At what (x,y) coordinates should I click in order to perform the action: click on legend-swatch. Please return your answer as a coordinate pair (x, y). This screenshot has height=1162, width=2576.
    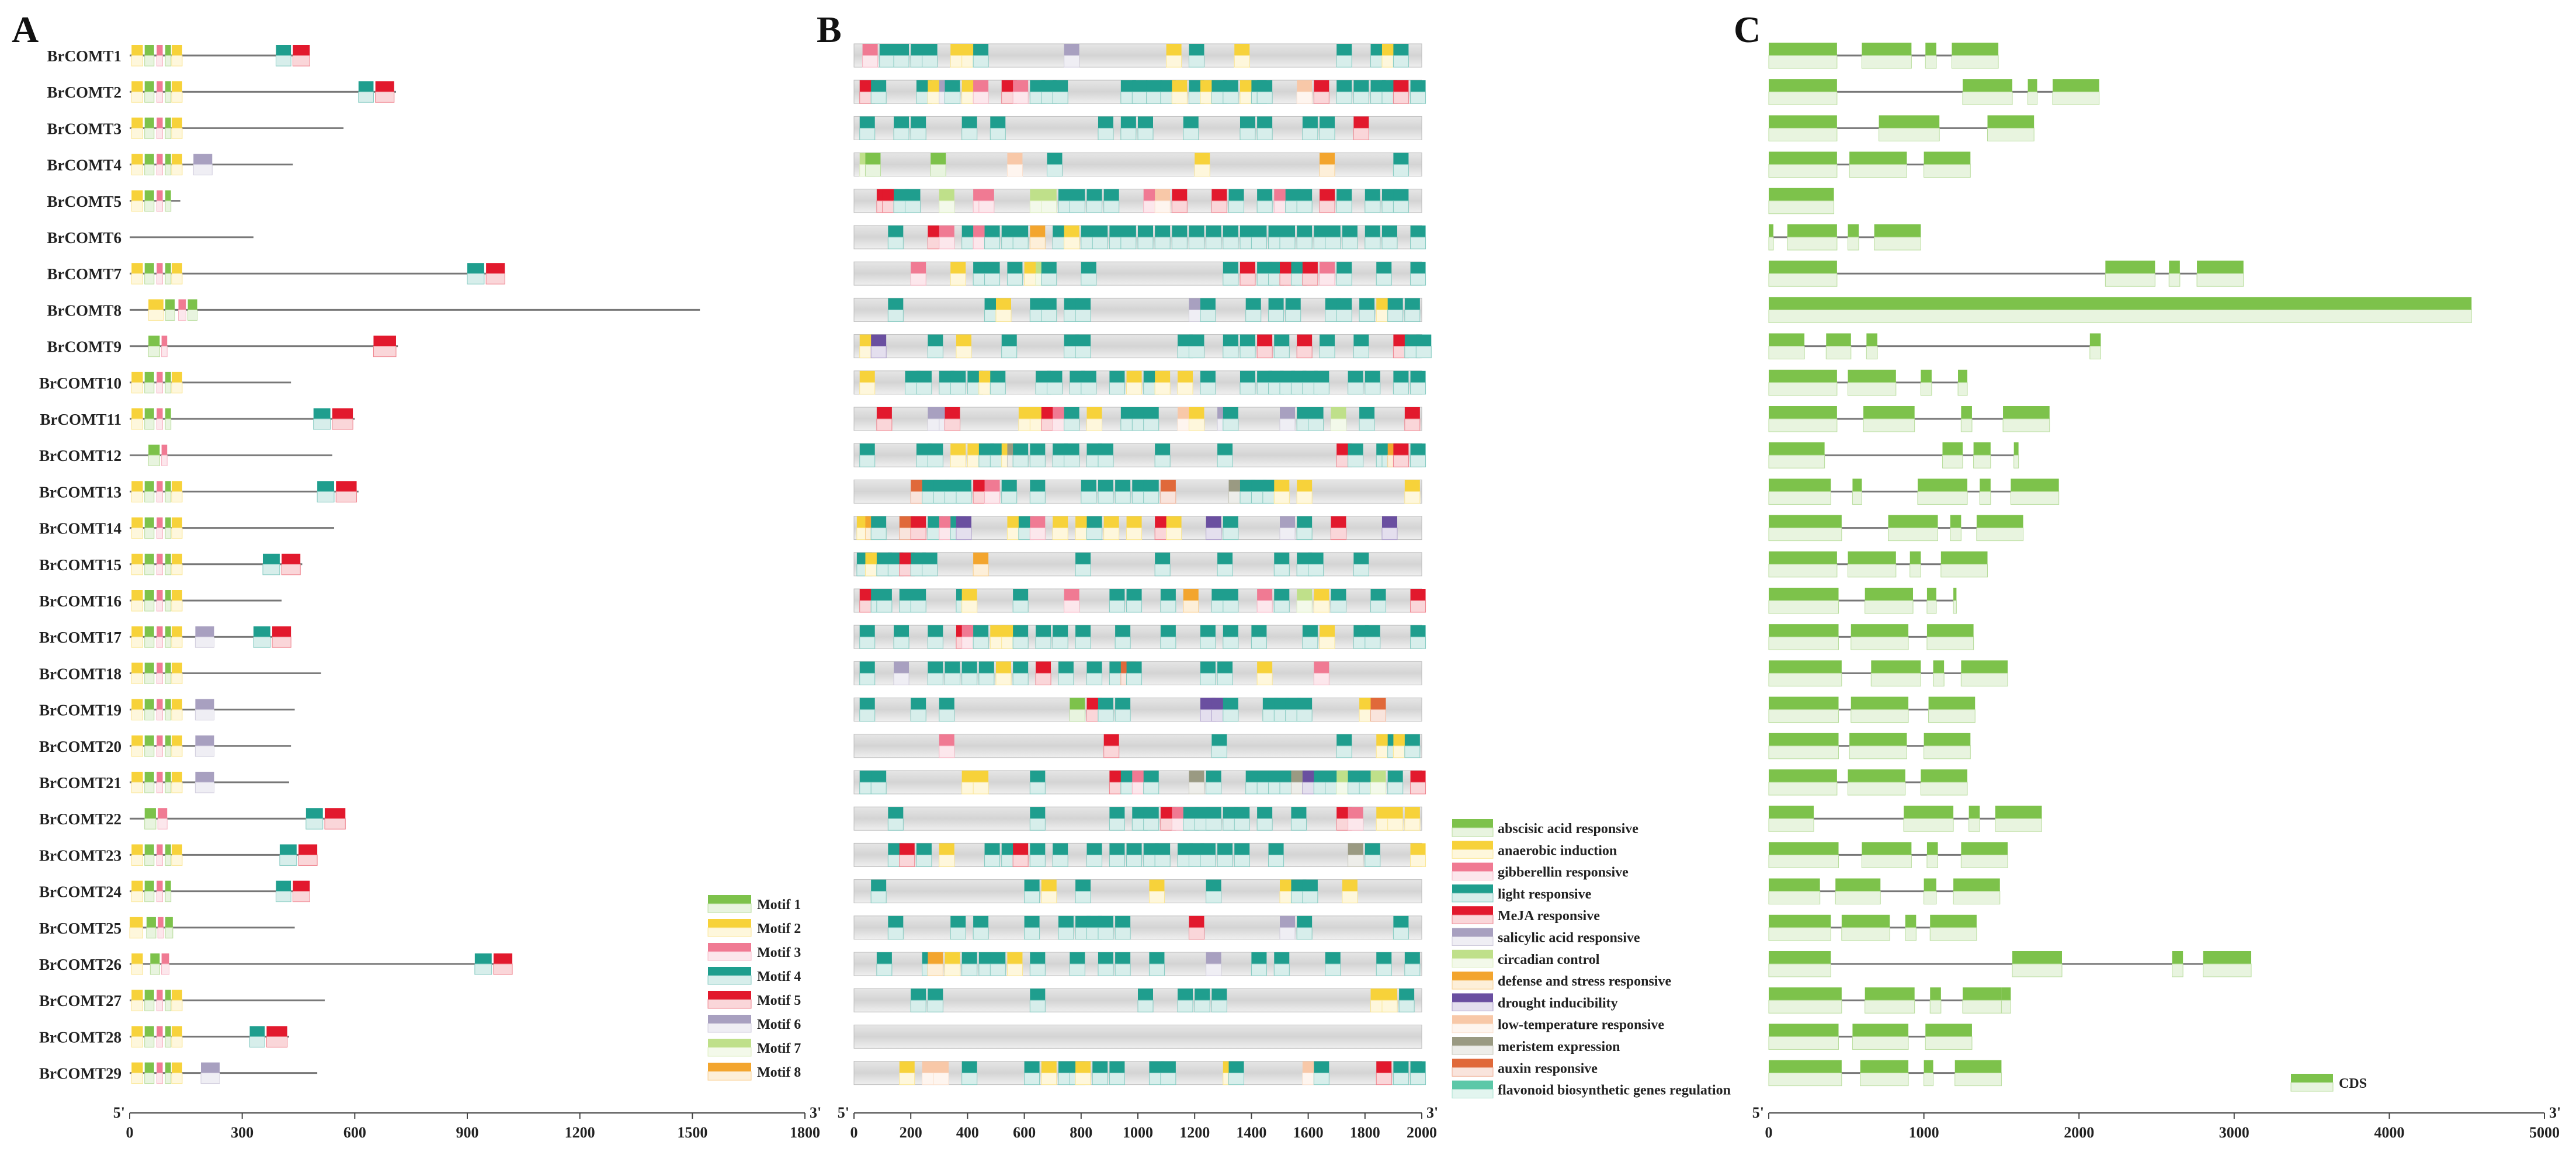
    Looking at the image, I should click on (1473, 1068).